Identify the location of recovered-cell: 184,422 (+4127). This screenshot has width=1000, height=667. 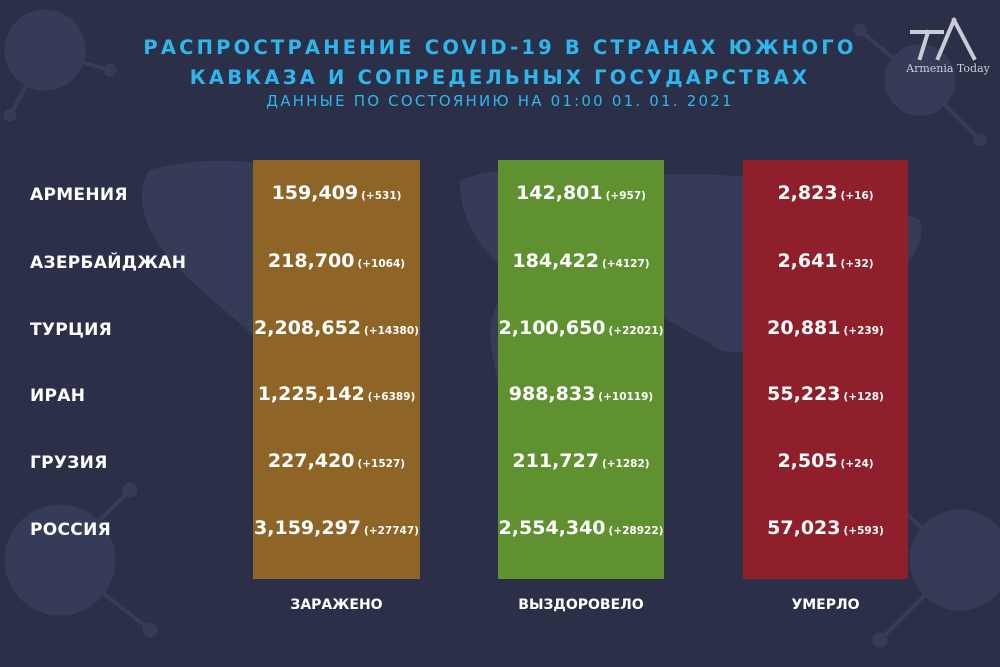
(581, 261).